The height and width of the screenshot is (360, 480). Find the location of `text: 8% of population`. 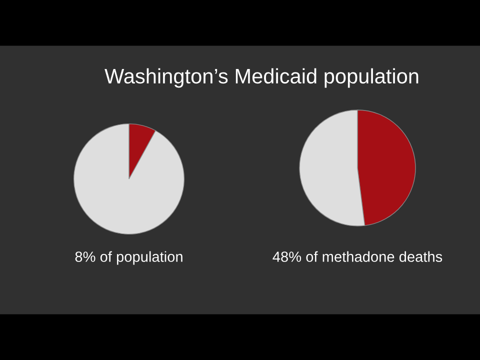

text: 8% of population is located at coordinates (128, 258).